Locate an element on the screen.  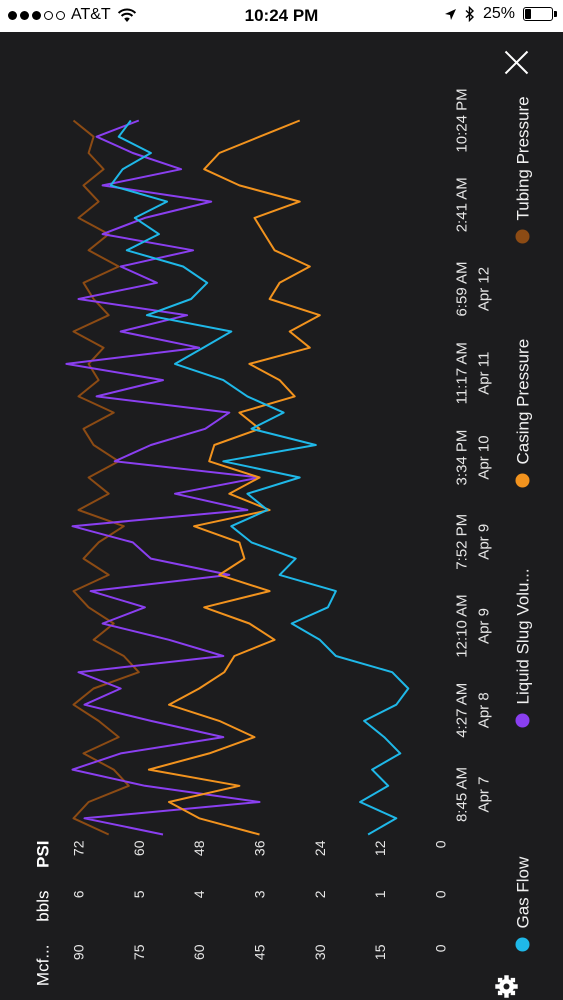
status-bar: AT&T 10:24 PM 25% is located at coordinates (281, 16).